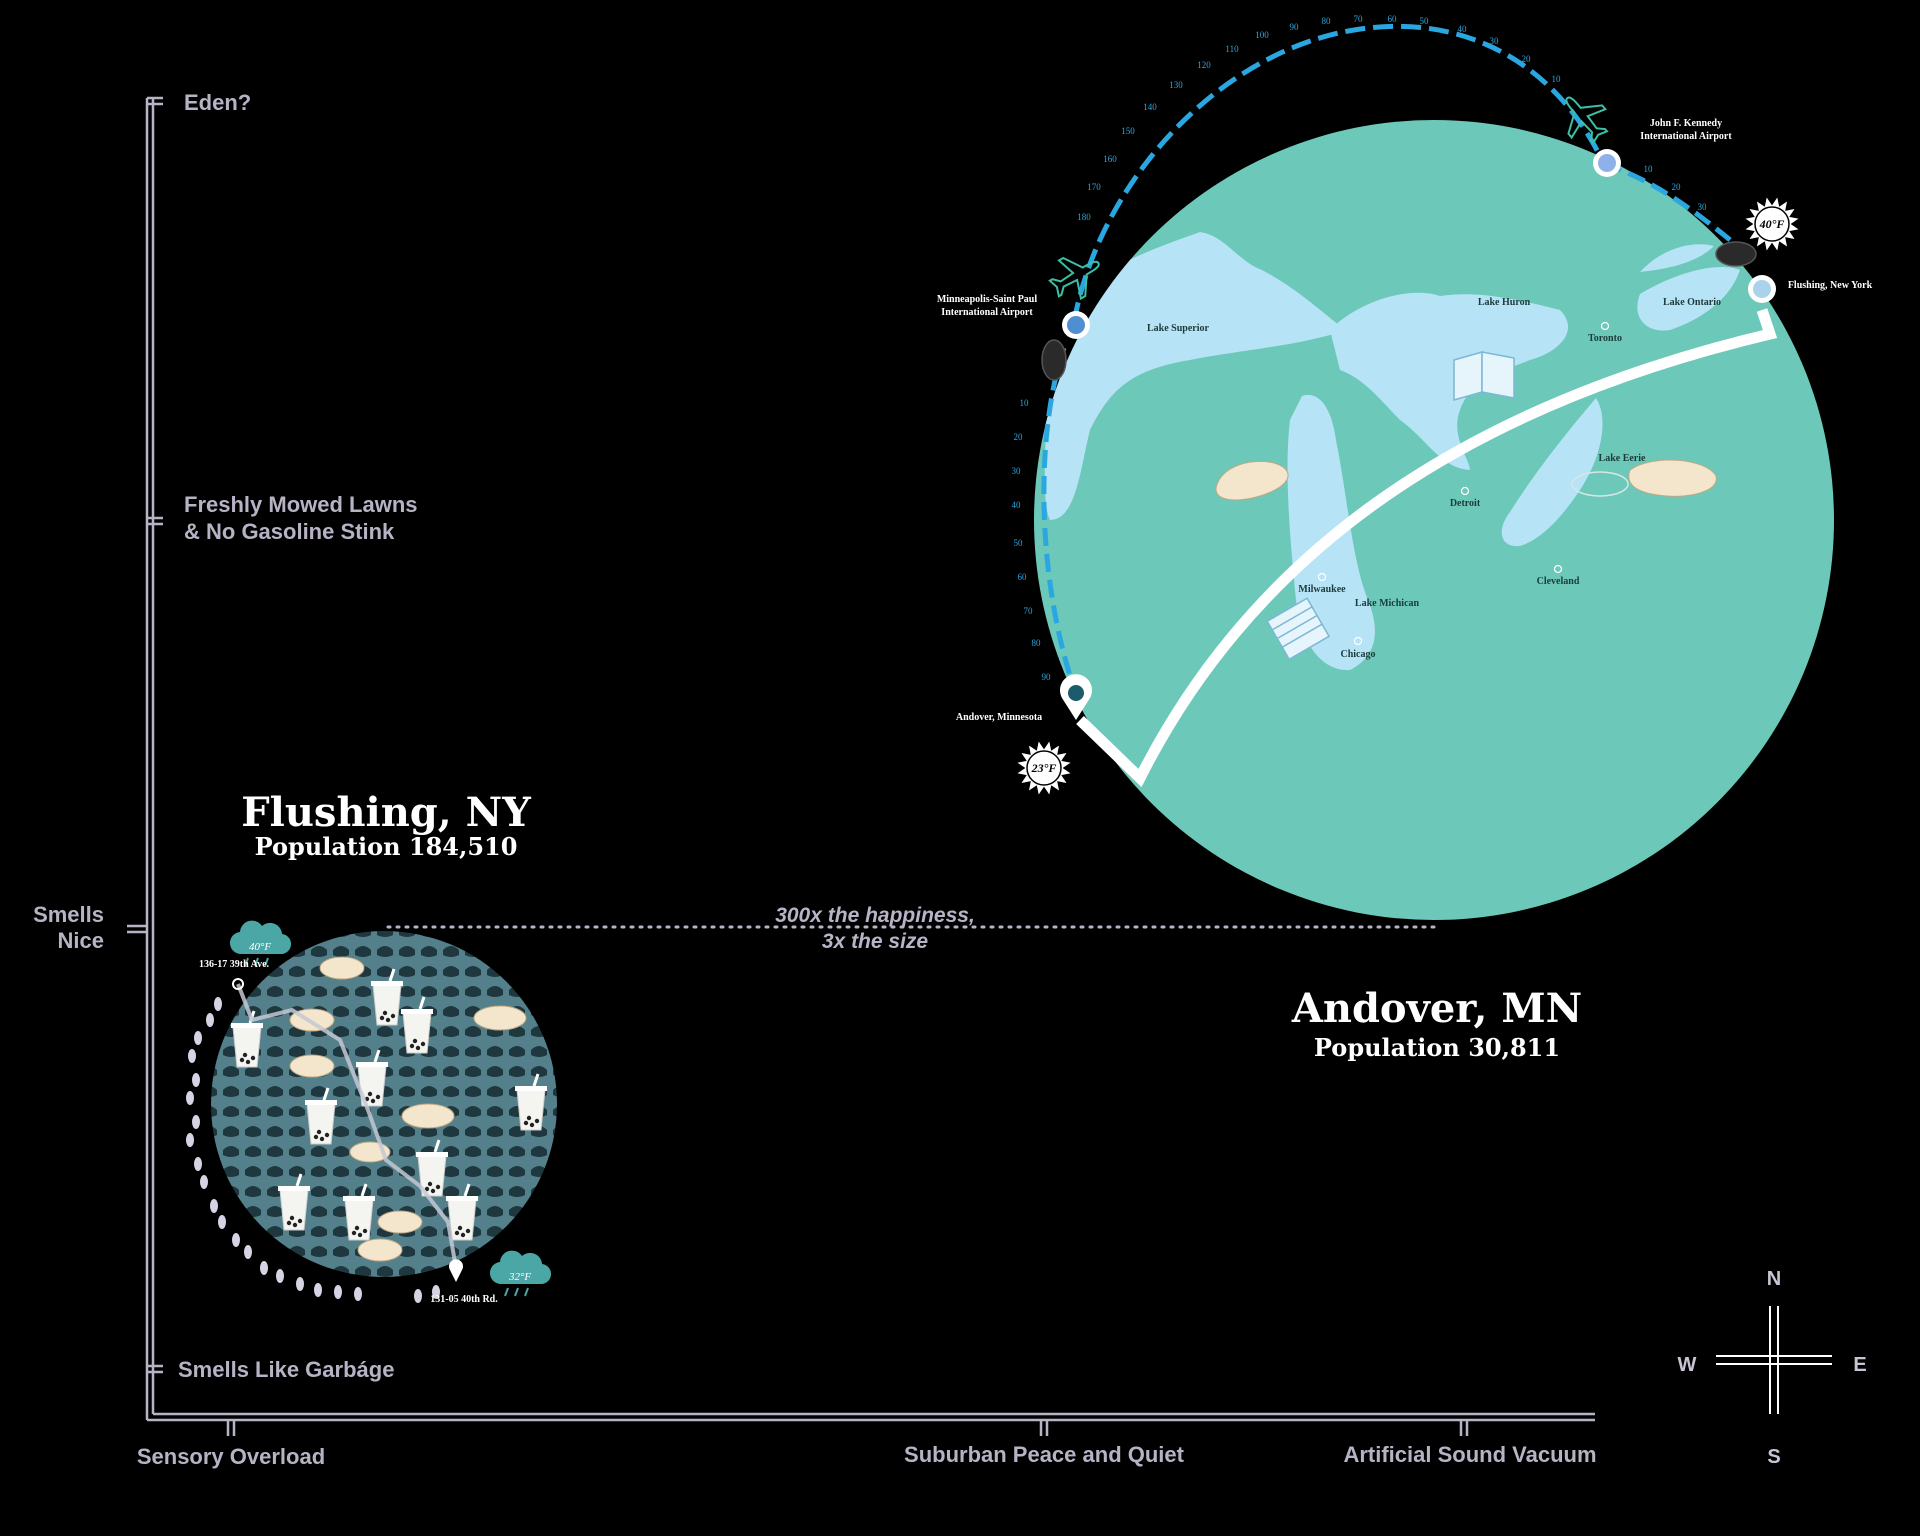 The width and height of the screenshot is (1920, 1536). Describe the element at coordinates (217, 102) in the screenshot. I see `y-label-eden: Eden?` at that location.